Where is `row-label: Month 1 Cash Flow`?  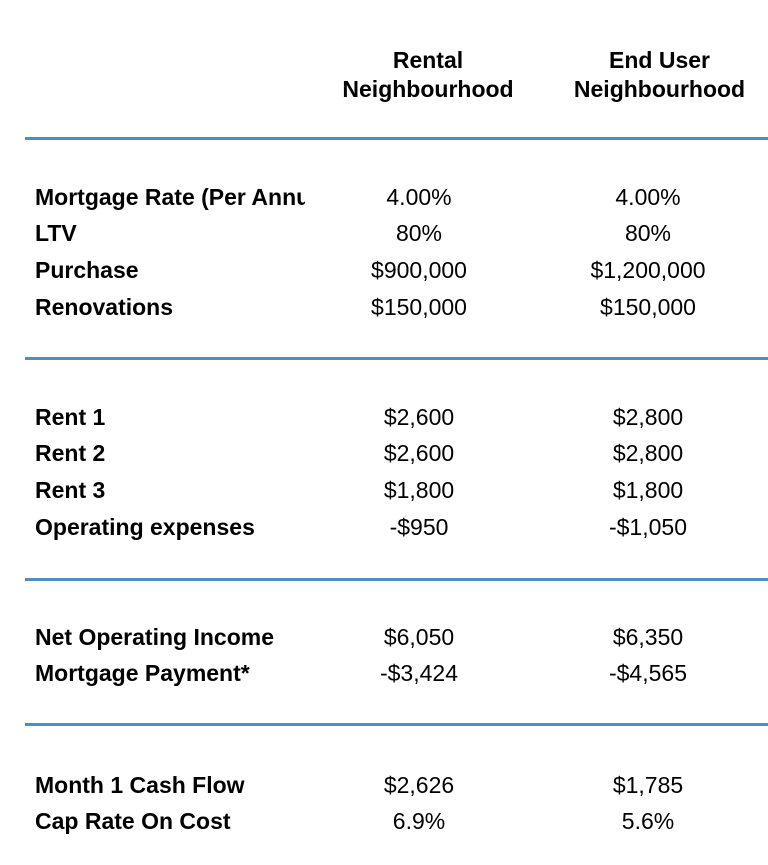 row-label: Month 1 Cash Flow is located at coordinates (140, 784).